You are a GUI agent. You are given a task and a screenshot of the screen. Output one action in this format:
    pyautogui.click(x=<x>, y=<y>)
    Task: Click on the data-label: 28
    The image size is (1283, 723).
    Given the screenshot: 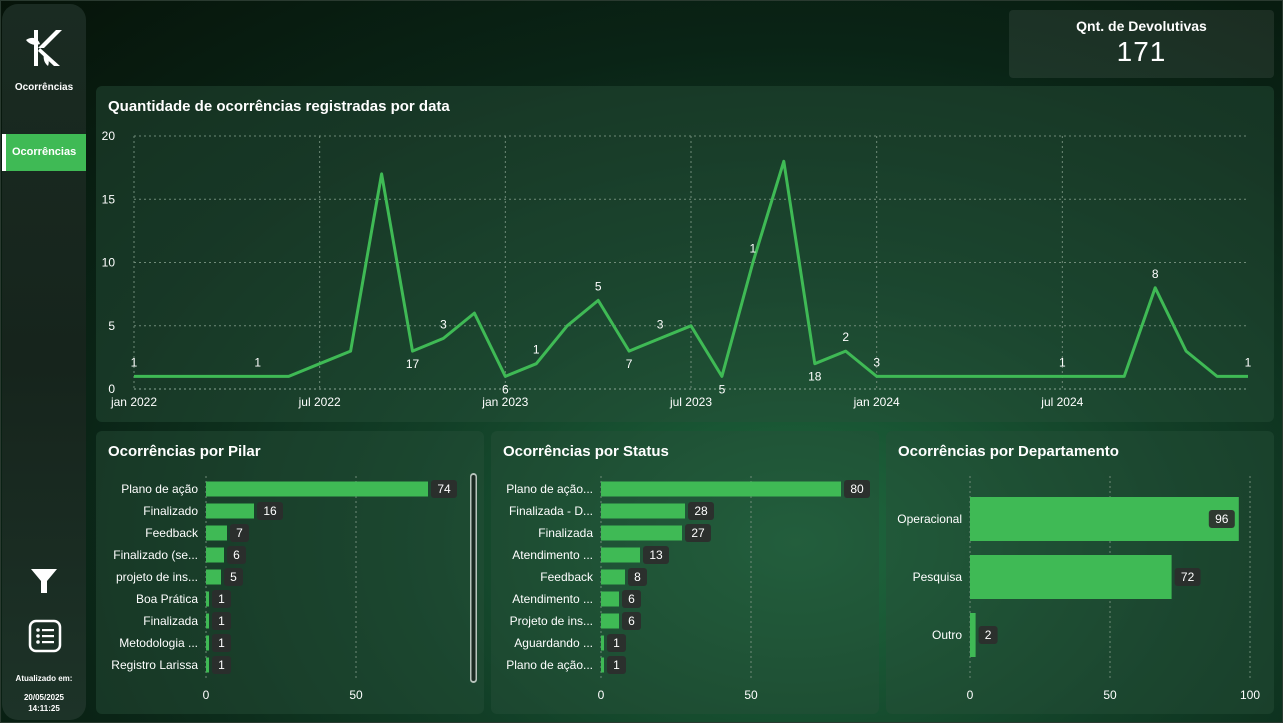 What is the action you would take?
    pyautogui.click(x=701, y=511)
    